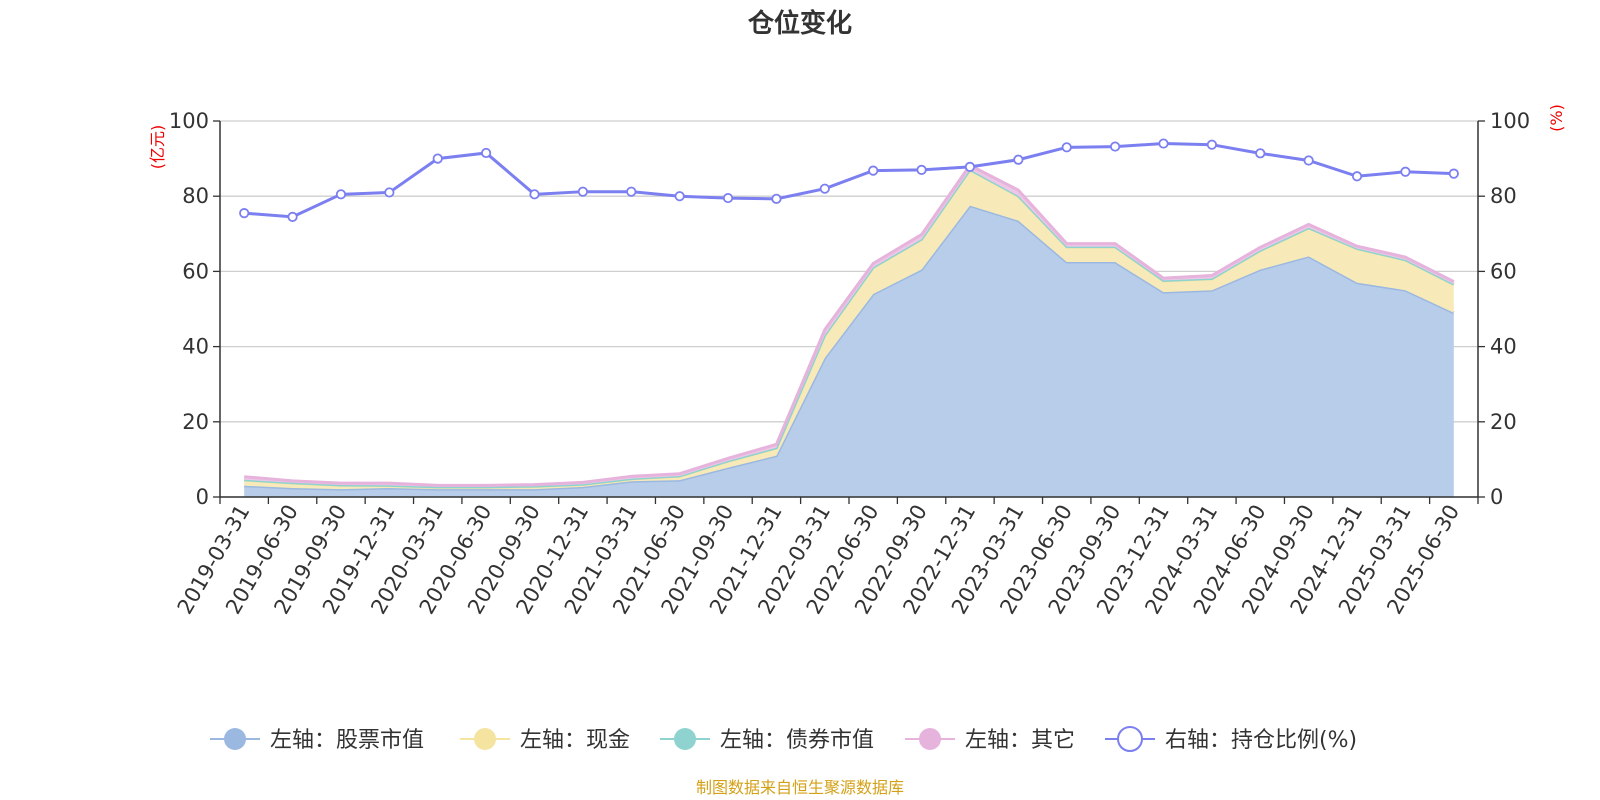 The width and height of the screenshot is (1600, 800). Describe the element at coordinates (195, 422) in the screenshot. I see `left-axis-tick-label: 20` at that location.